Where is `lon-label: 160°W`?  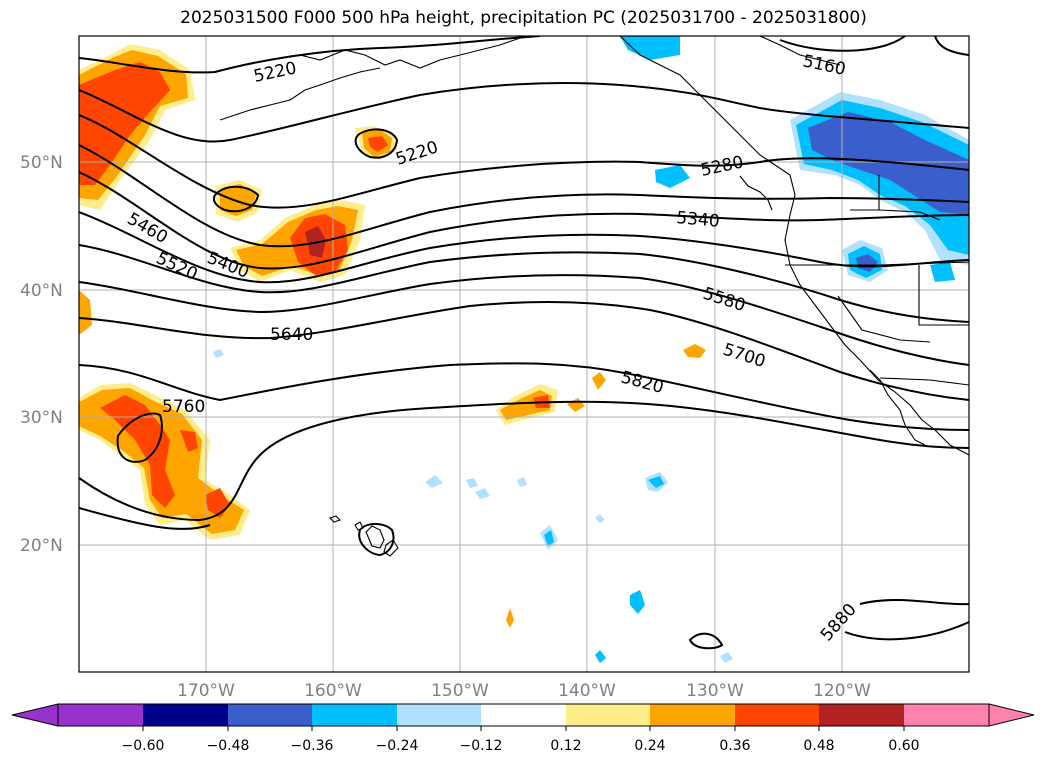 lon-label: 160°W is located at coordinates (333, 691).